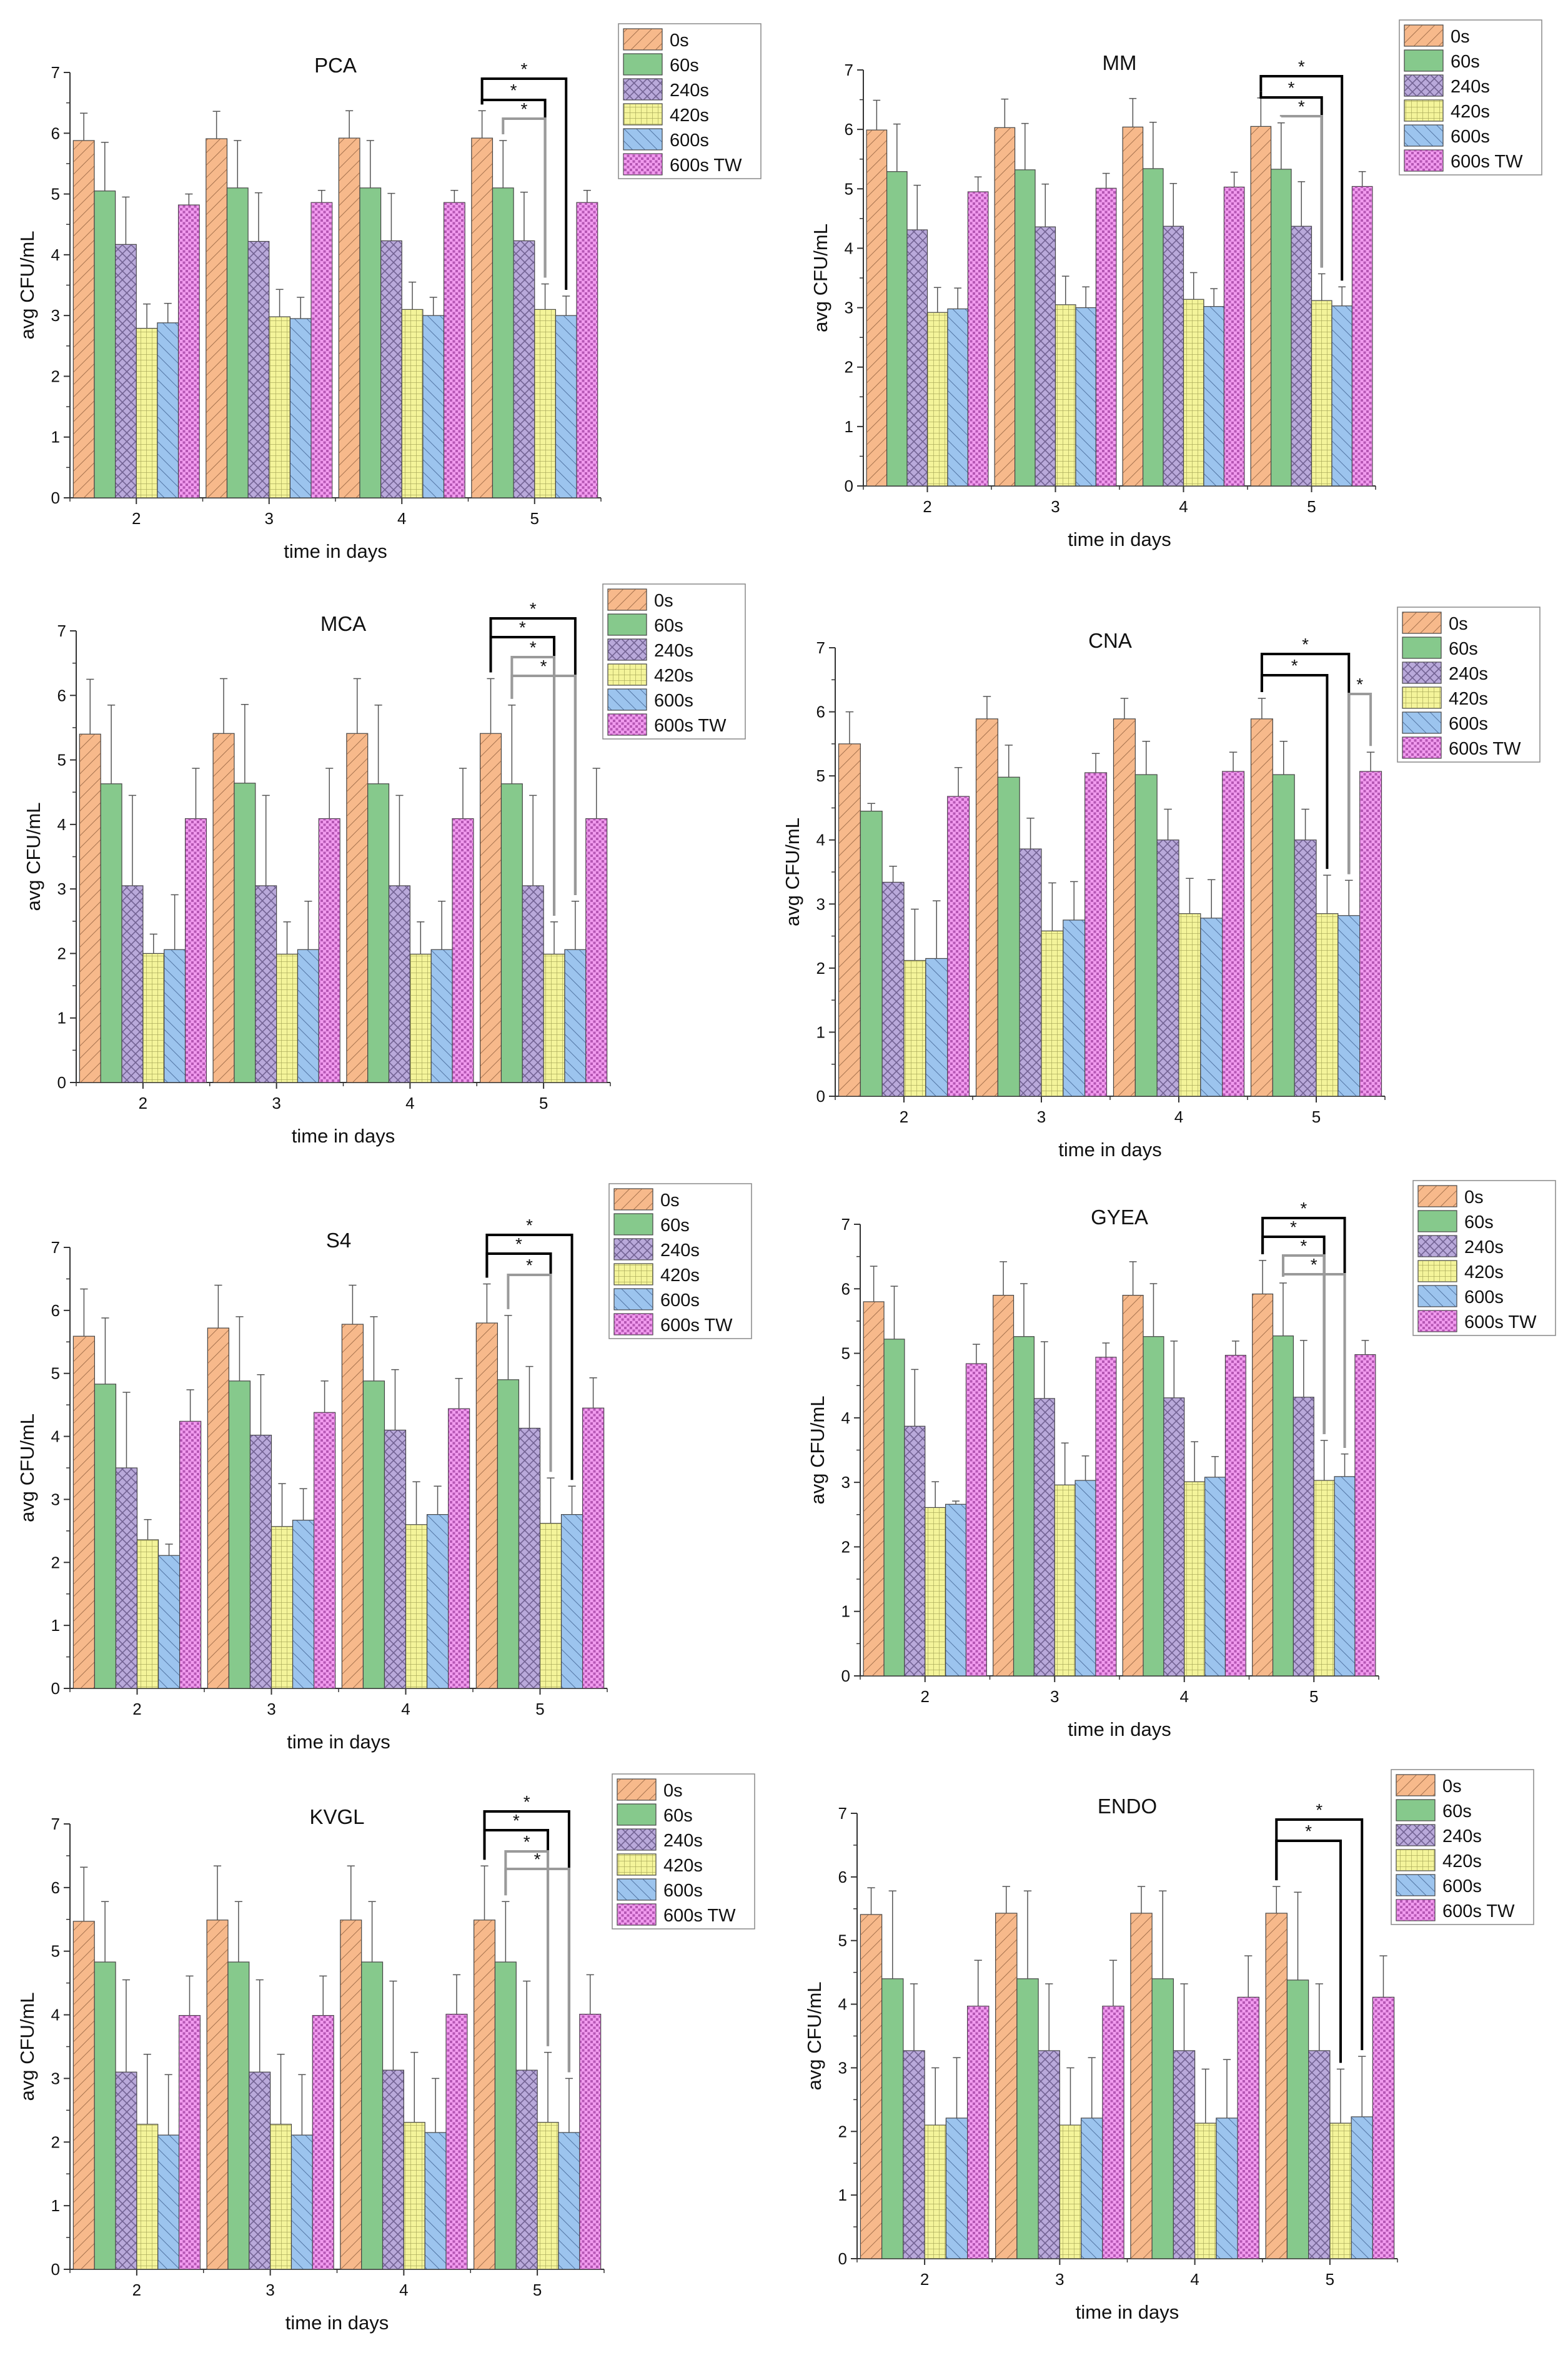 This screenshot has height=2363, width=1568. Describe the element at coordinates (1119, 1217) in the screenshot. I see `chart-title: GYEA` at that location.